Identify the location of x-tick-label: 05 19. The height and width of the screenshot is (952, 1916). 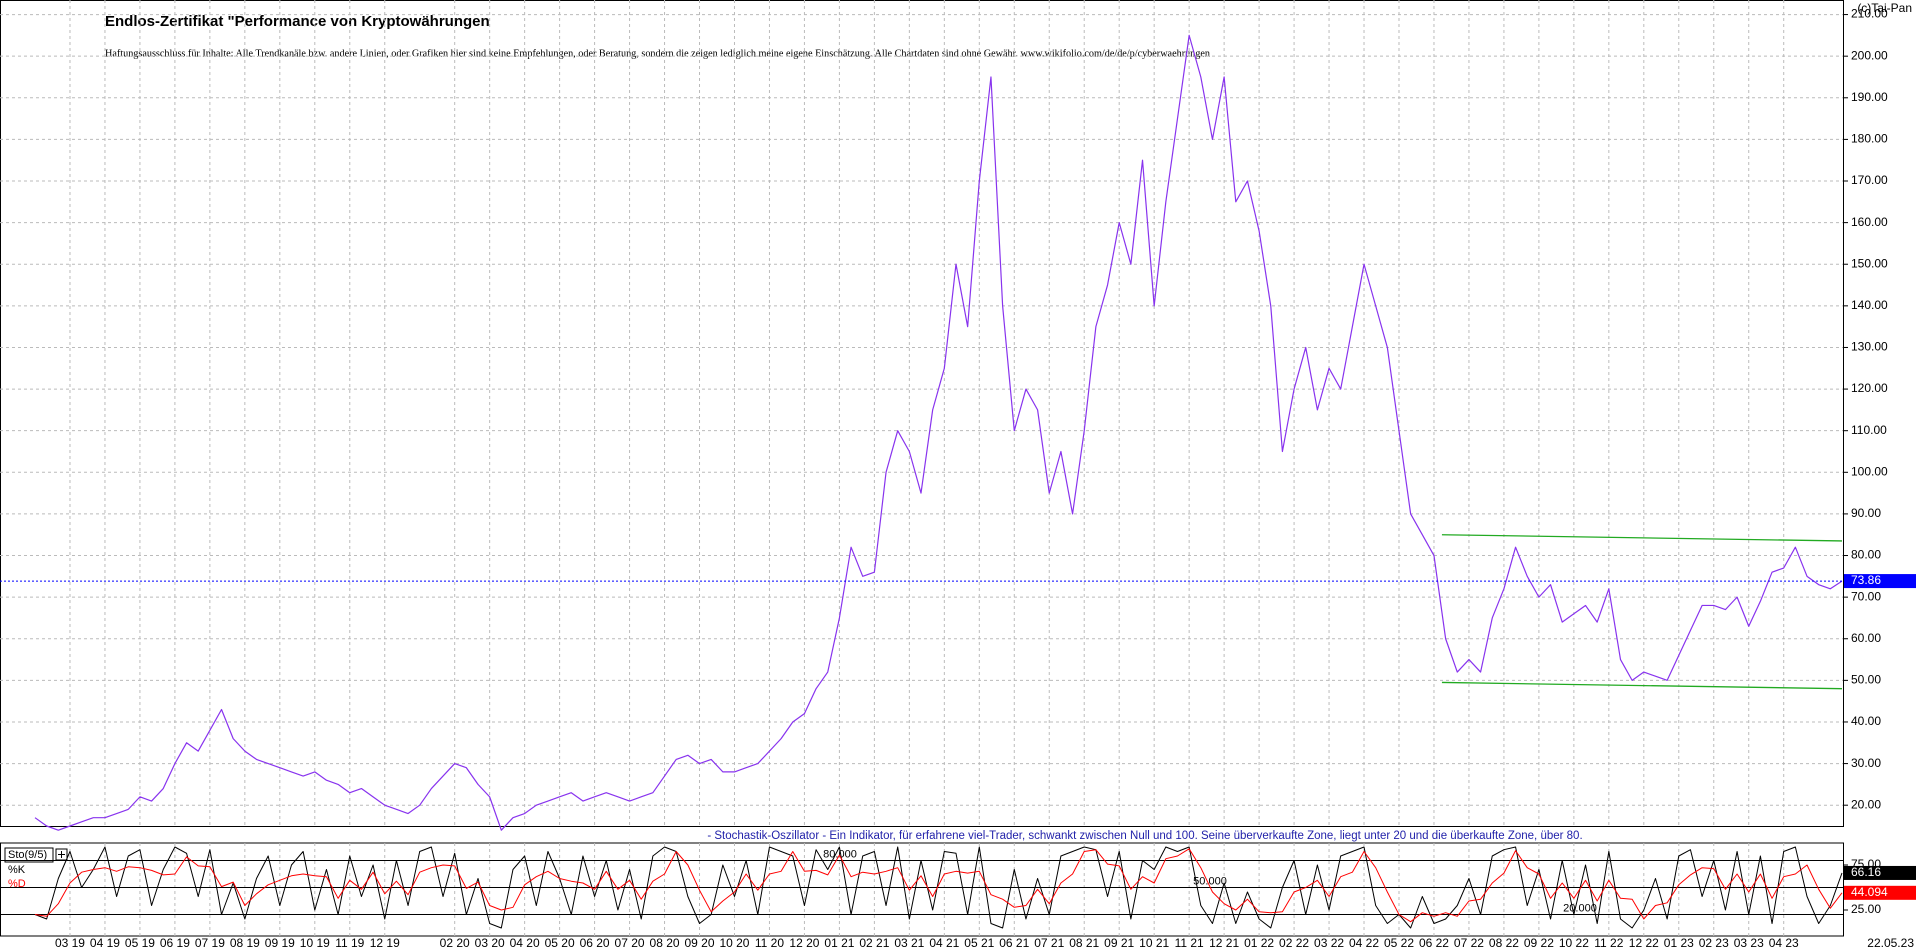
(140, 943).